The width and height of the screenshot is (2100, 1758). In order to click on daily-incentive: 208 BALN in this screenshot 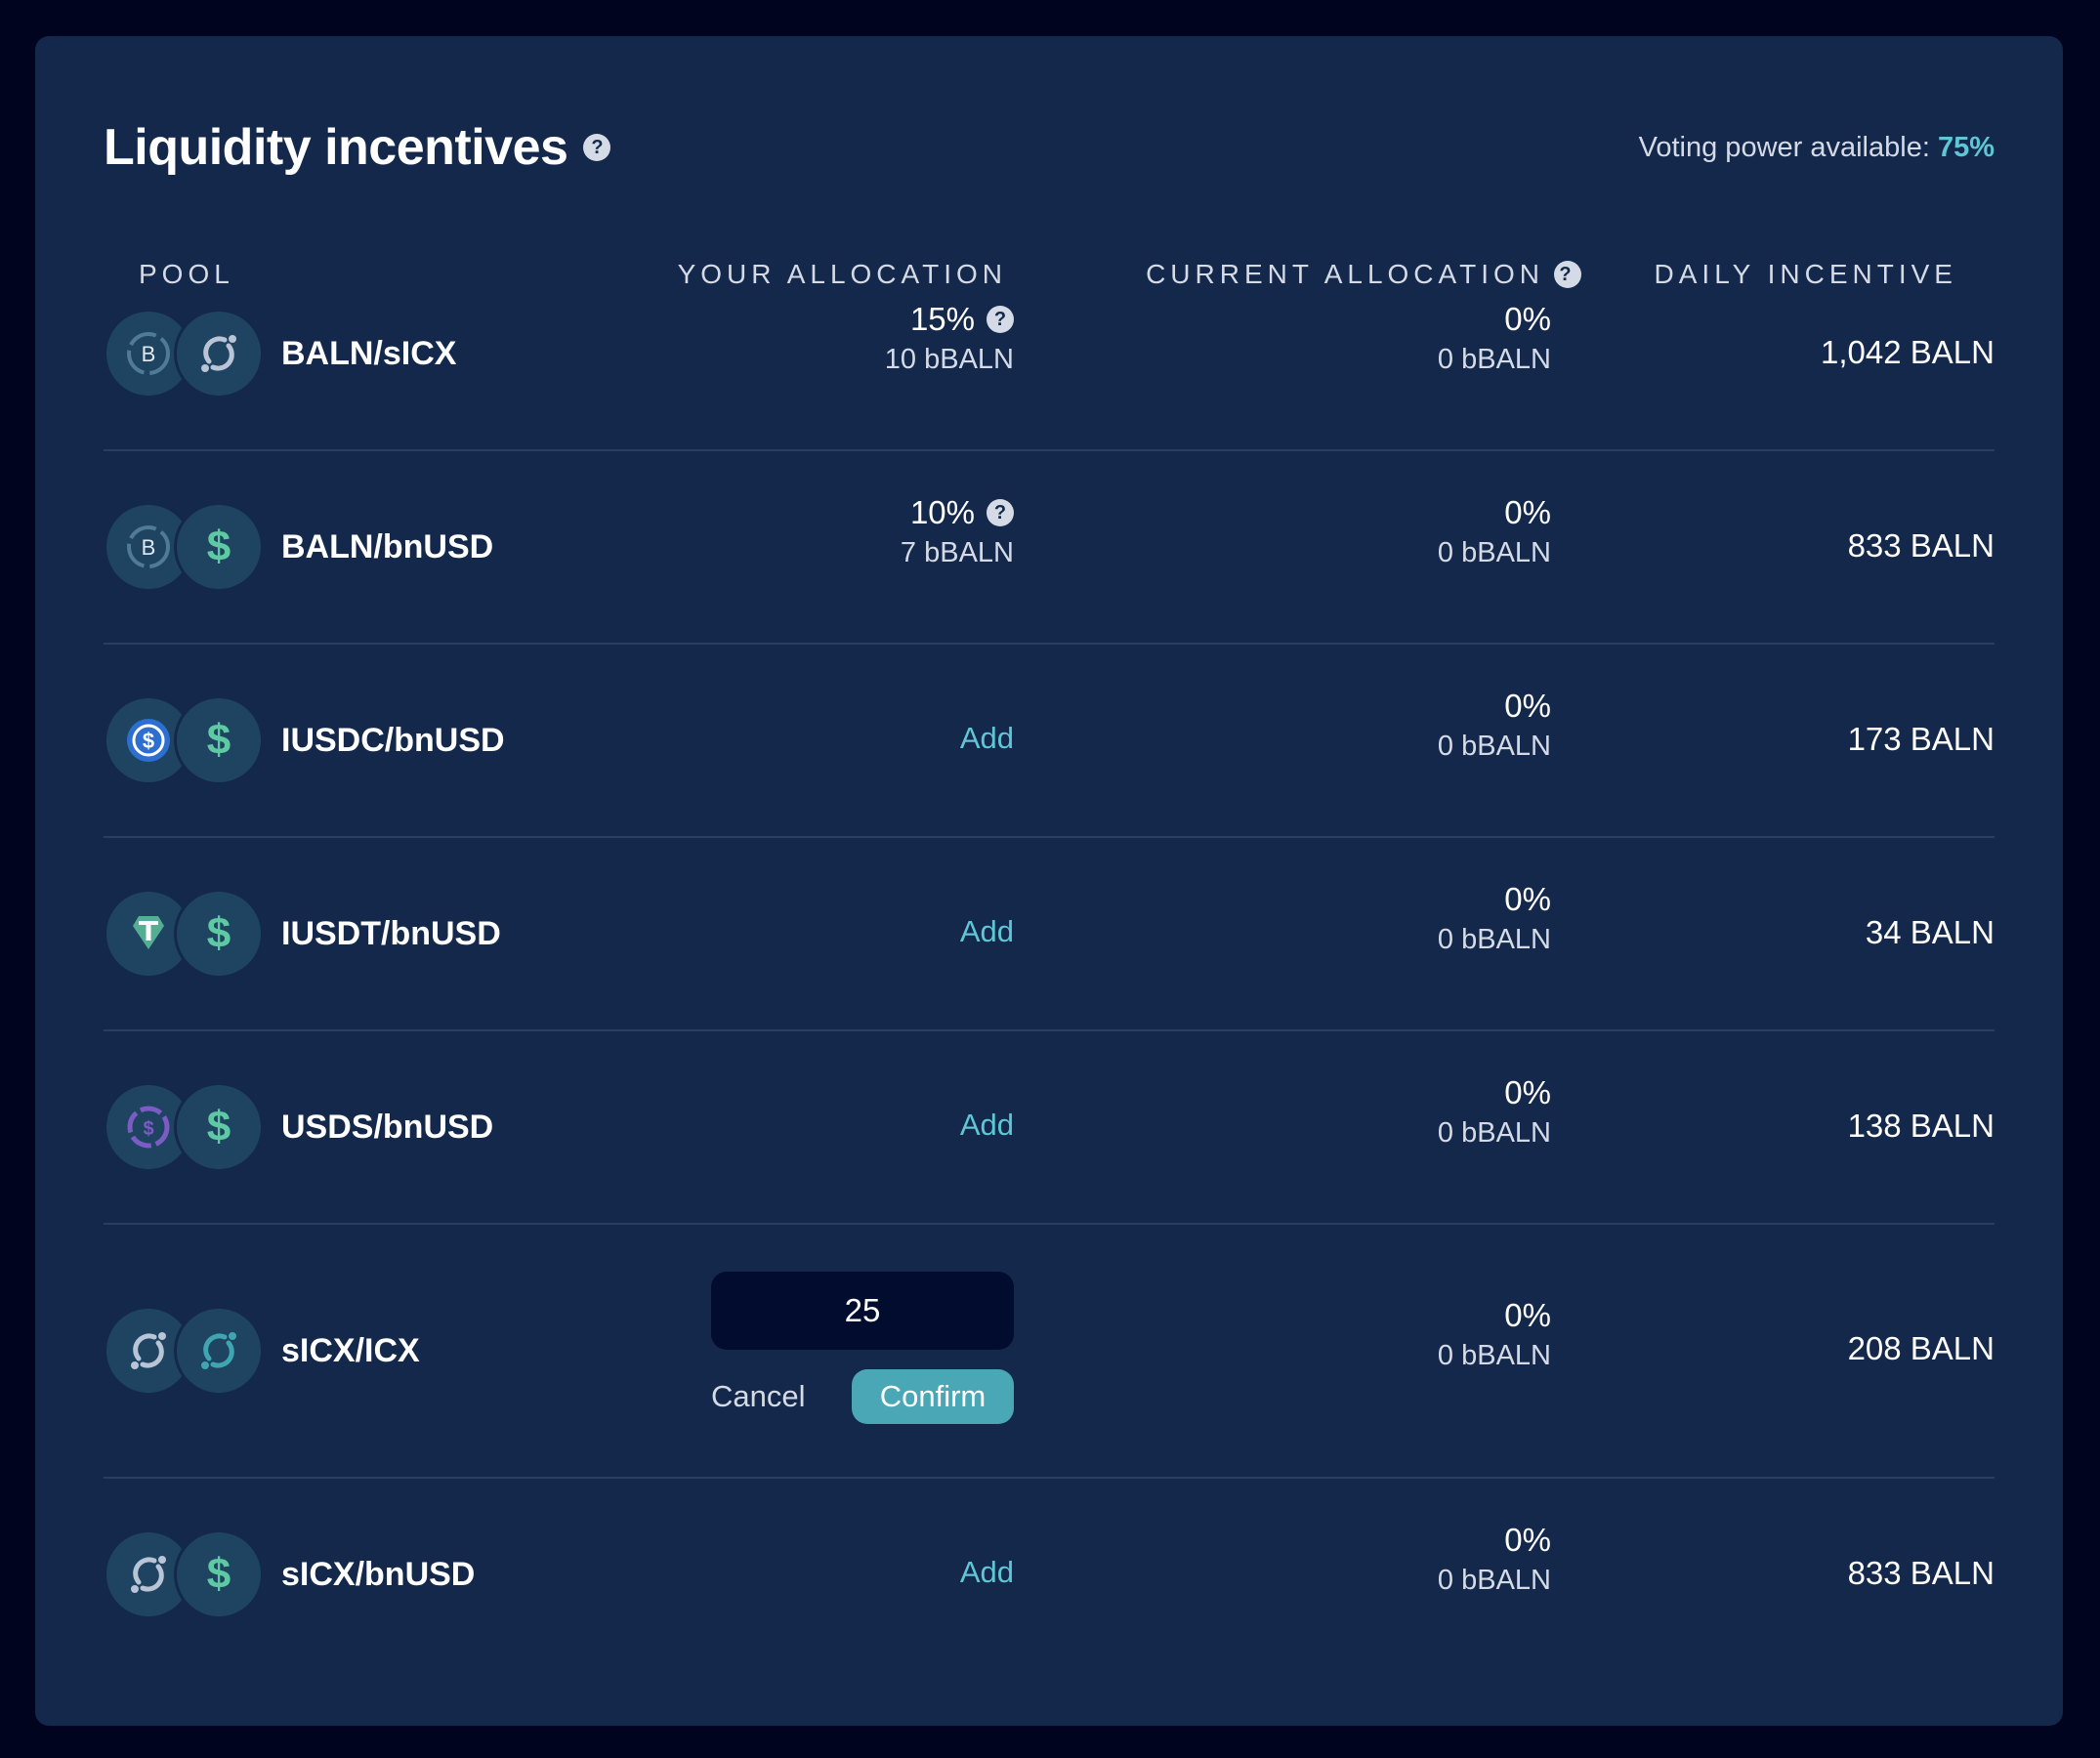, I will do `click(1921, 1348)`.